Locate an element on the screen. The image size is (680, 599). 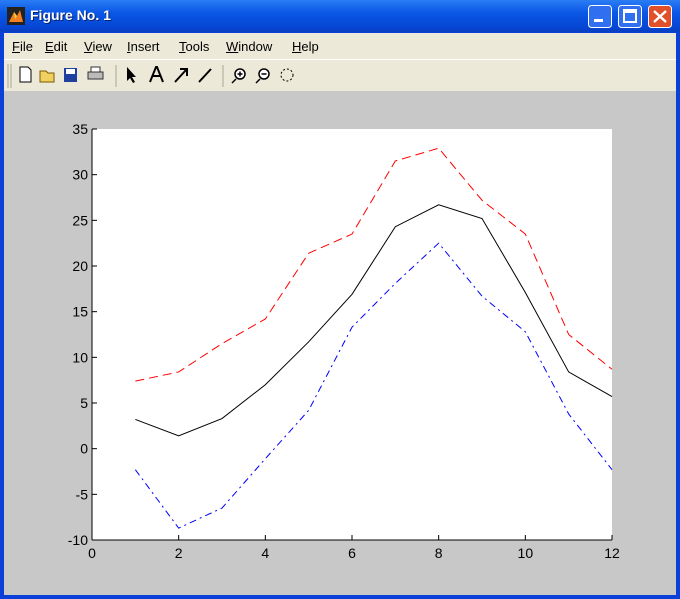
menu-item: Insert is located at coordinates (143, 46).